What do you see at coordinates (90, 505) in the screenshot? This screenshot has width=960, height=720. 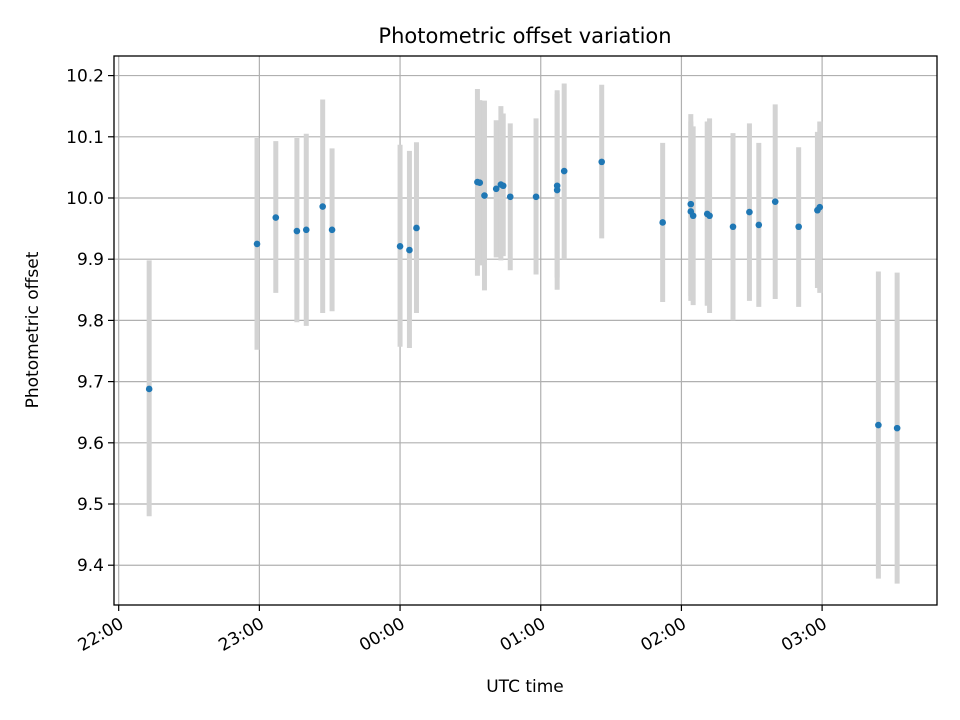 I see `y-tick-label: 9.5` at bounding box center [90, 505].